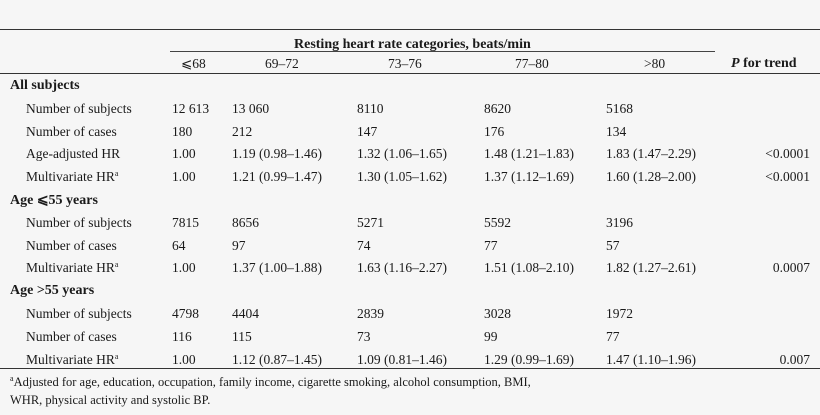 This screenshot has width=820, height=415. Describe the element at coordinates (277, 177) in the screenshot. I see `table-cell: 1.21 (0.99–1.47)` at that location.